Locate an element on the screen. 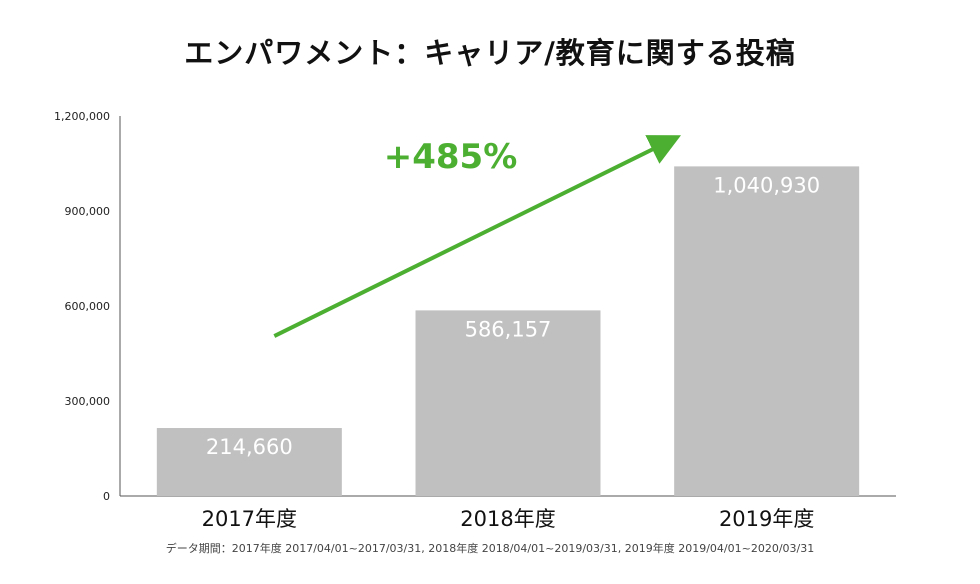  x-tick-label: 2017年度 is located at coordinates (249, 519).